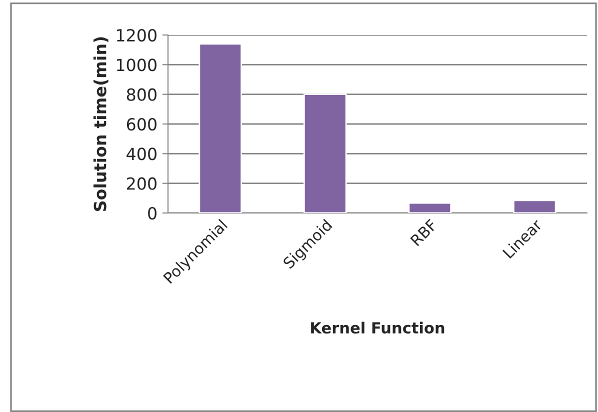 This screenshot has width=598, height=412. Describe the element at coordinates (100, 124) in the screenshot. I see `y-axis-title: Solution time(min)` at that location.